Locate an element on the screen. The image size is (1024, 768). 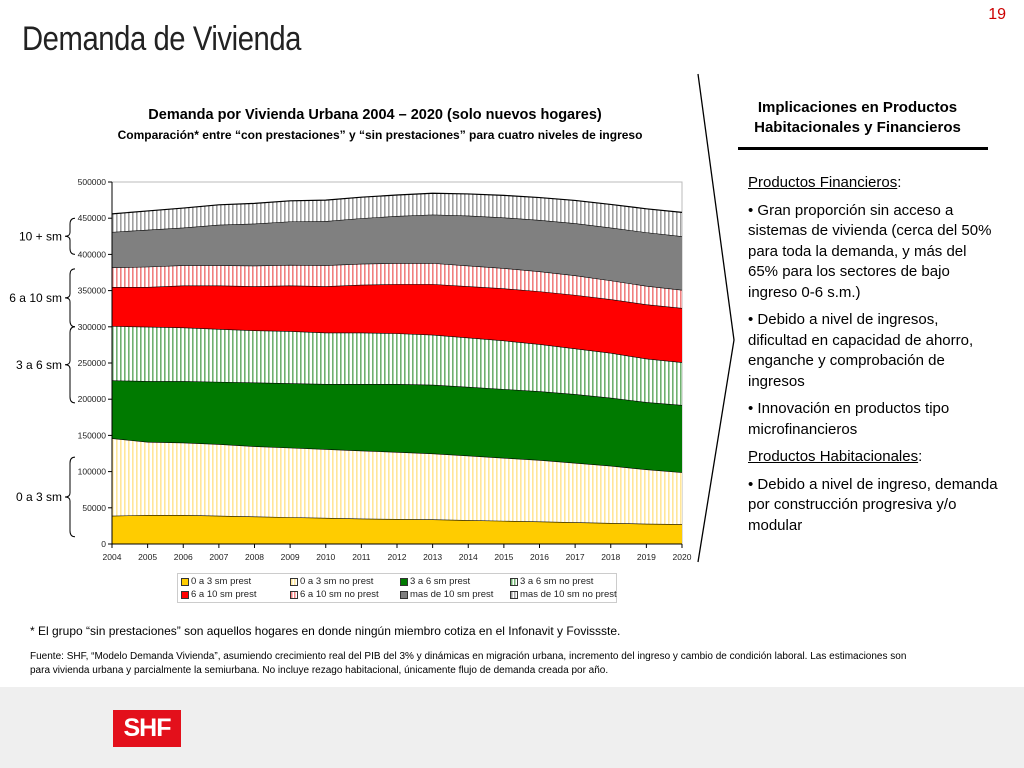
area-mas-de-10-sm-prest is located at coordinates (397, 252).